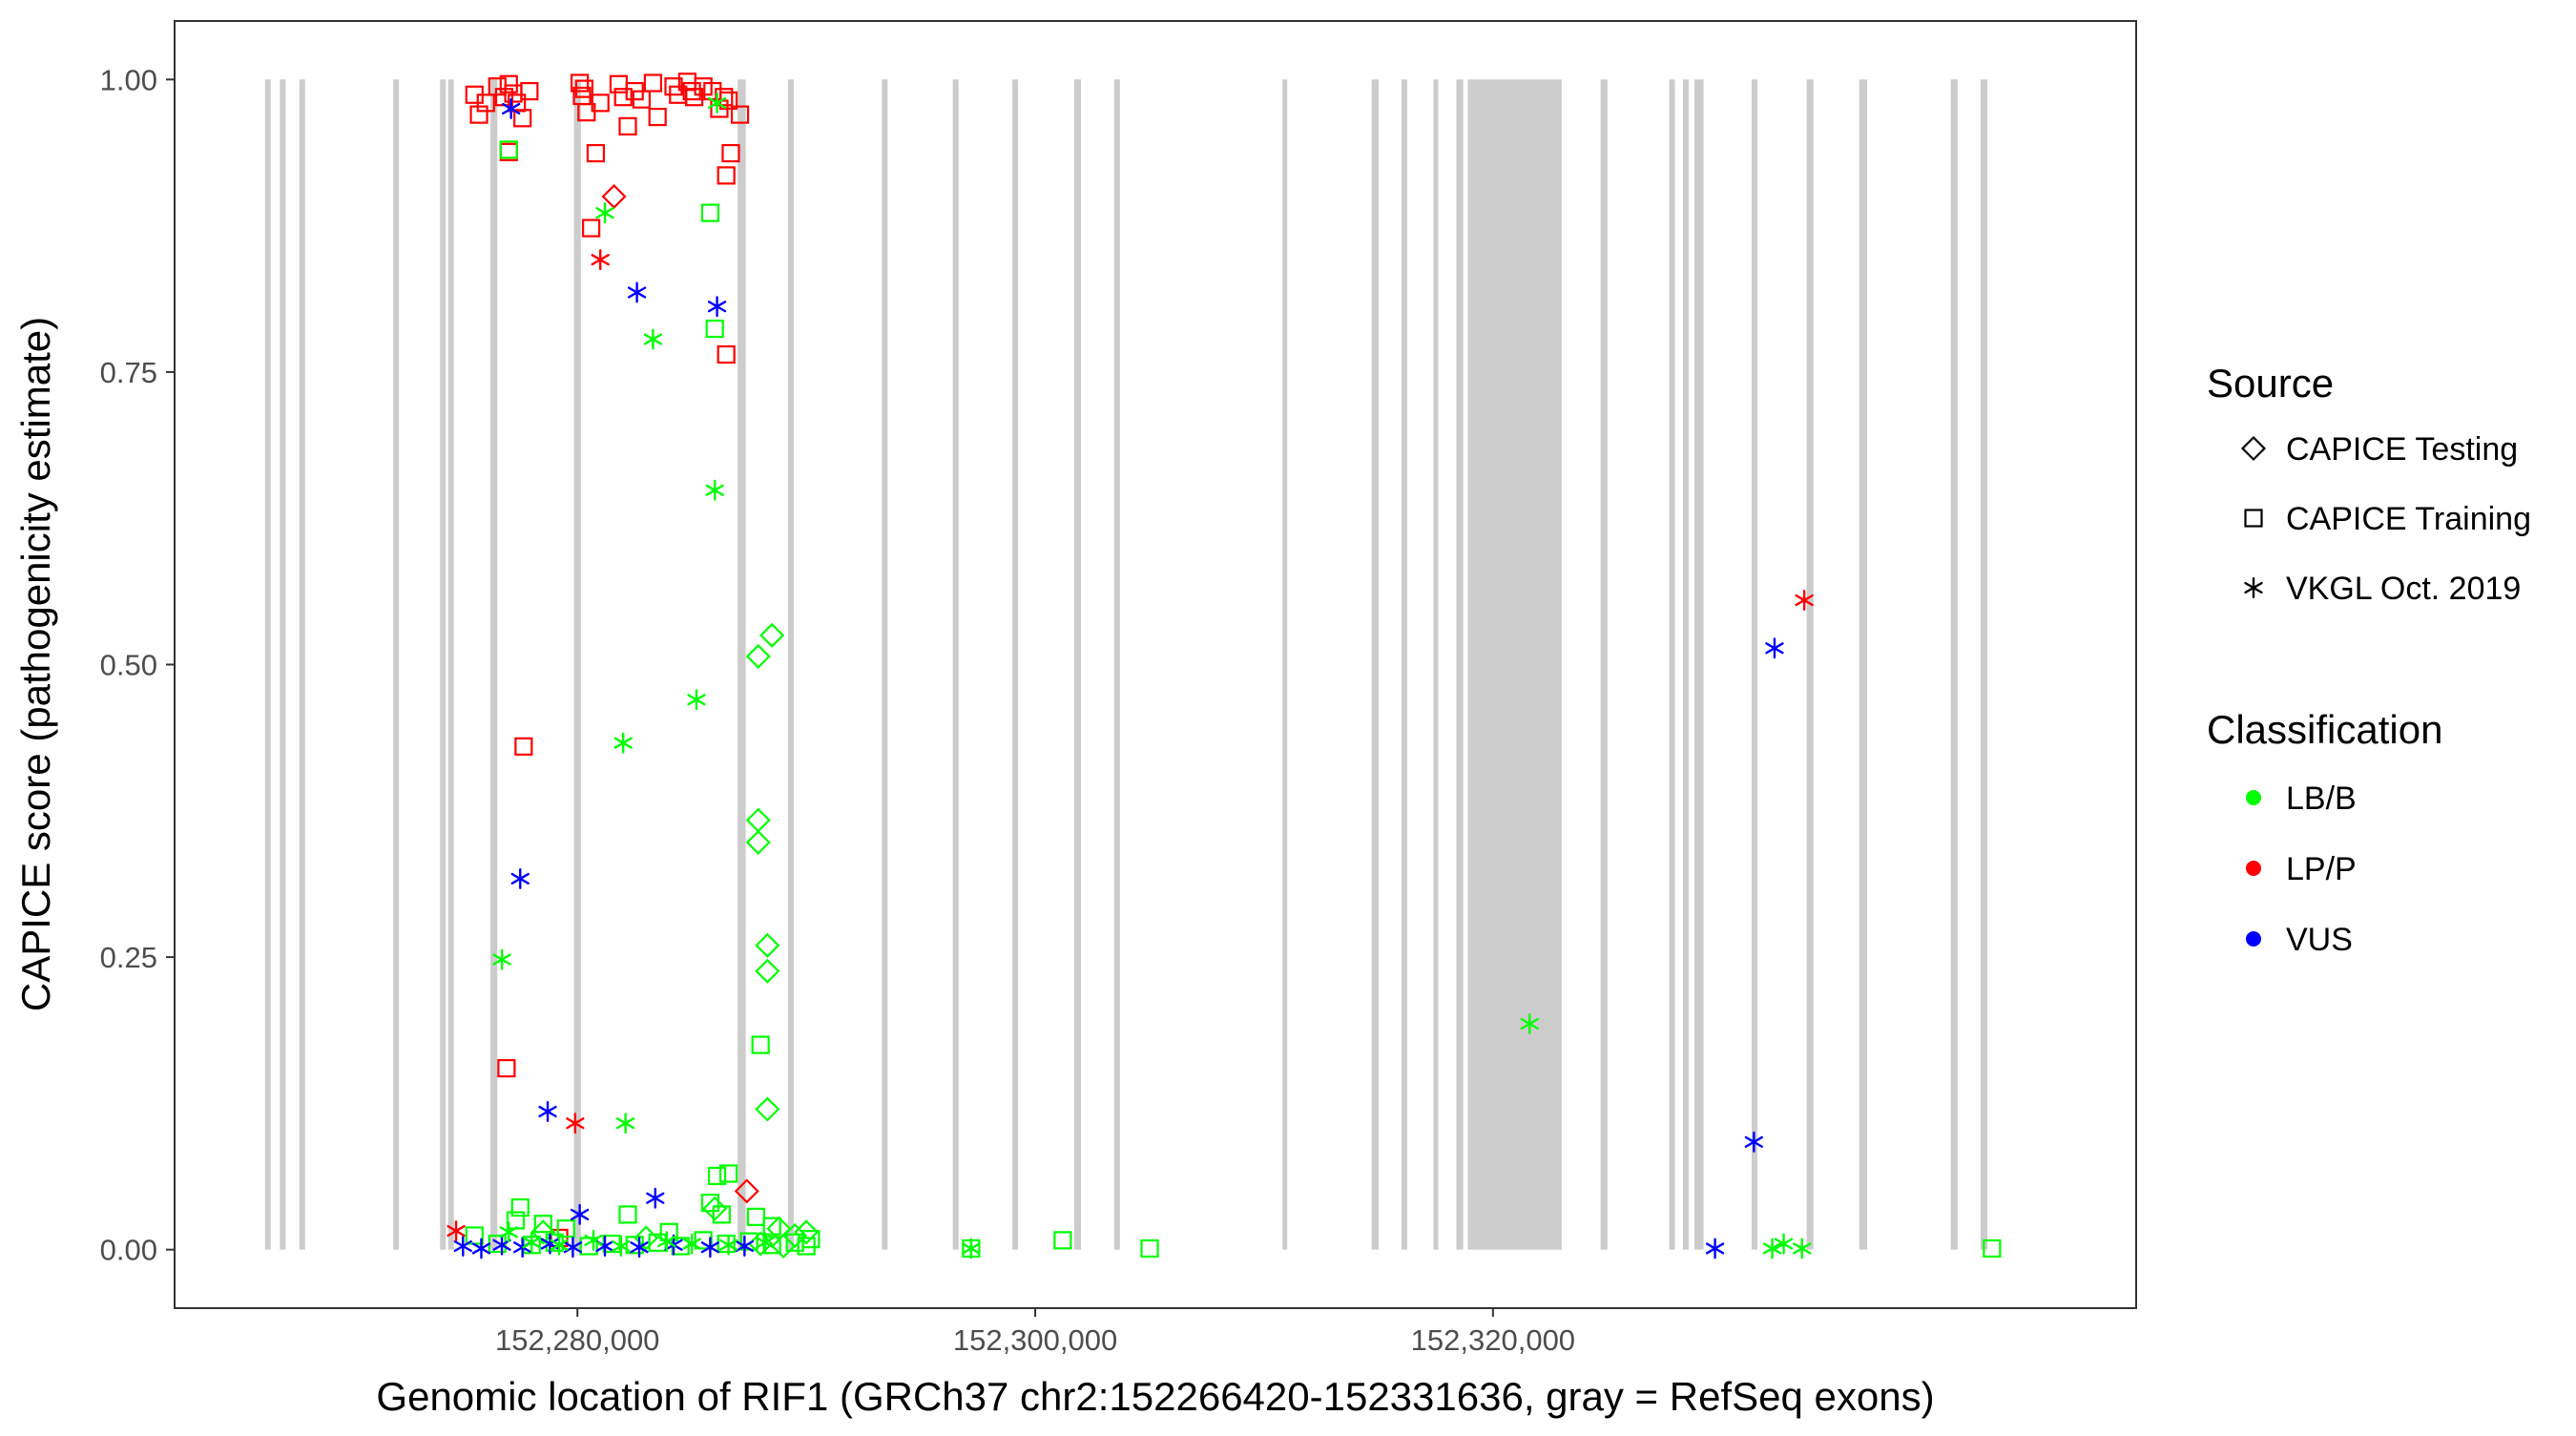 The image size is (2576, 1436). Describe the element at coordinates (2403, 589) in the screenshot. I see `legend-source-label: VKGL Oct. 2019` at that location.